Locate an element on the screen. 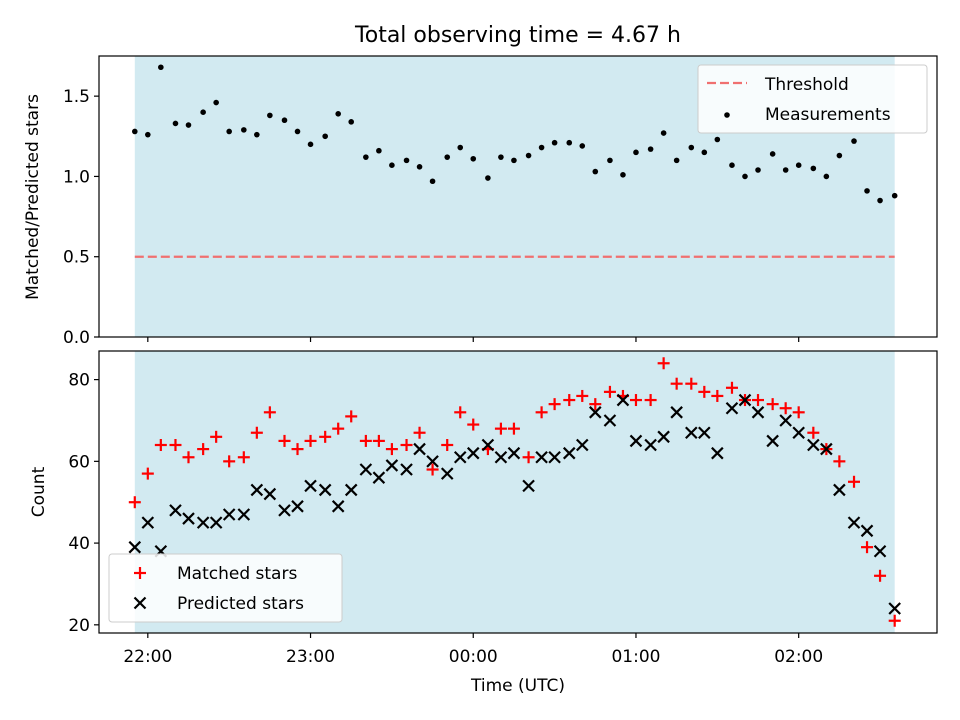  bottom-y-tick-label: 60 is located at coordinates (79, 462).